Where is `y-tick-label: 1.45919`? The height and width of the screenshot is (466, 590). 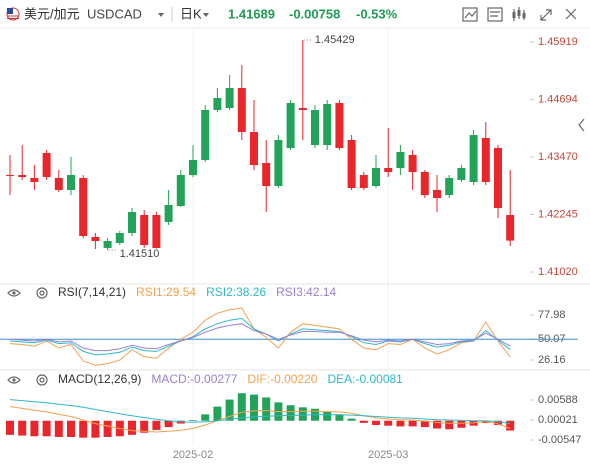 y-tick-label: 1.45919 is located at coordinates (558, 42).